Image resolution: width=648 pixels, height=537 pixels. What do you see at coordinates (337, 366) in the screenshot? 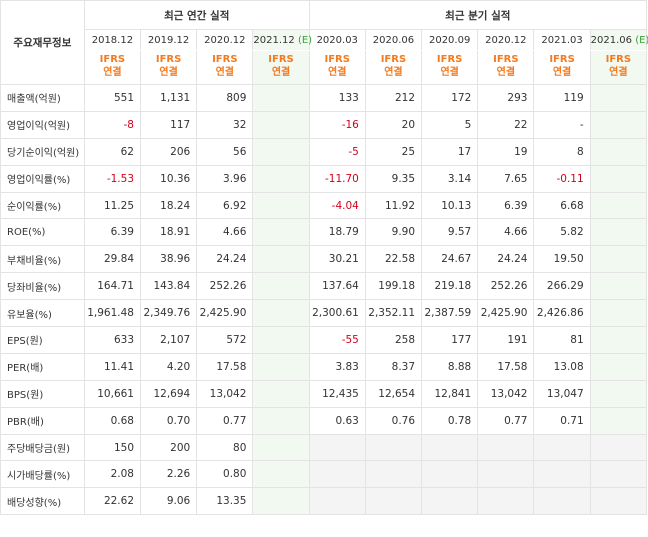
I see `value-cell: 3.83` at bounding box center [337, 366].